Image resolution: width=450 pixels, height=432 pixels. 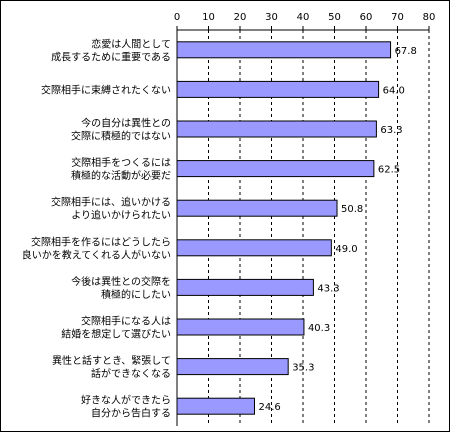 What do you see at coordinates (406, 51) in the screenshot?
I see `value-label: 67.8` at bounding box center [406, 51].